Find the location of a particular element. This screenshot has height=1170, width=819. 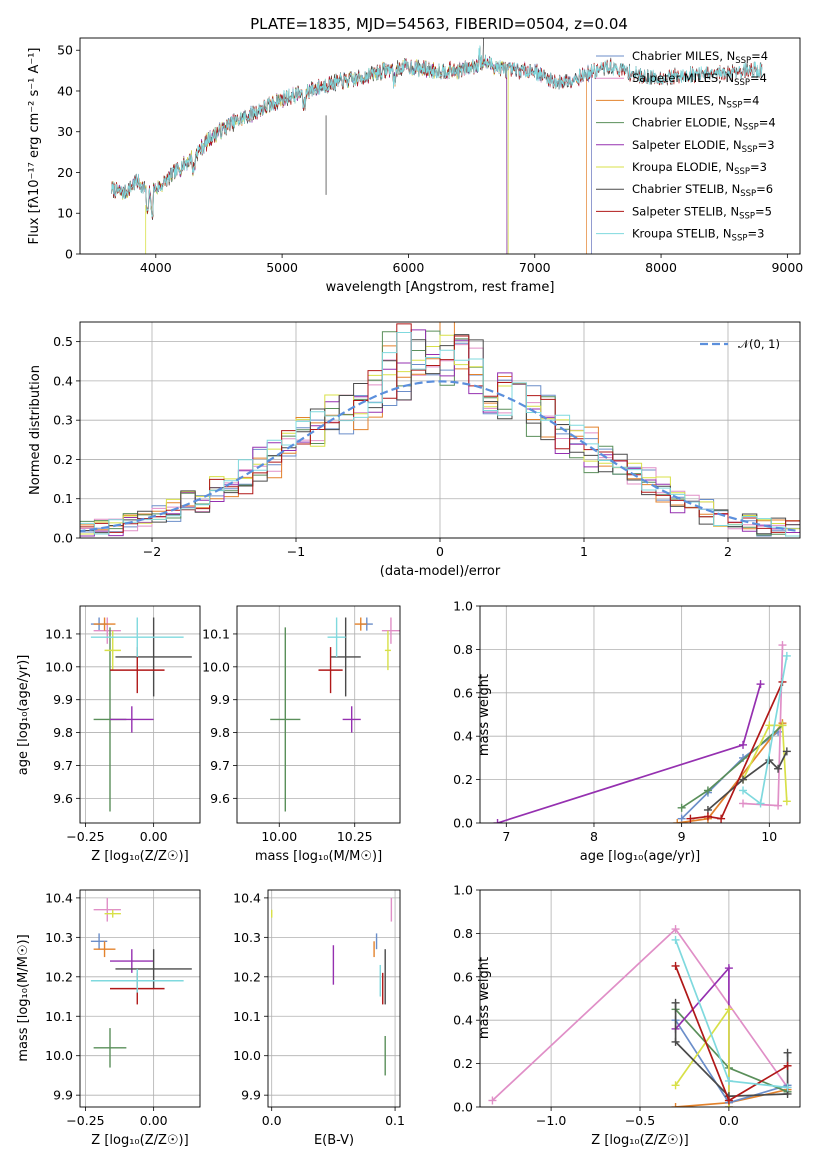

age-vs-mass-ytick-label: 10.0 is located at coordinates (216, 666).